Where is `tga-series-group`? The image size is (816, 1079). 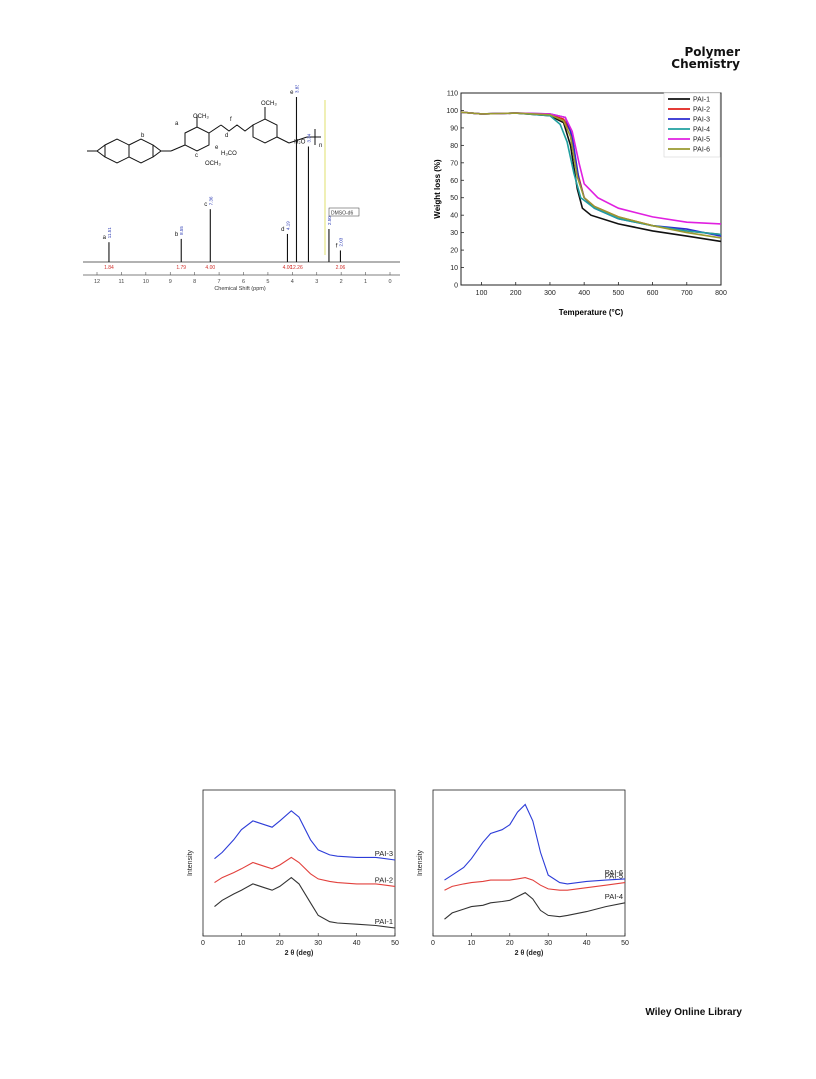 tga-series-group is located at coordinates (591, 177).